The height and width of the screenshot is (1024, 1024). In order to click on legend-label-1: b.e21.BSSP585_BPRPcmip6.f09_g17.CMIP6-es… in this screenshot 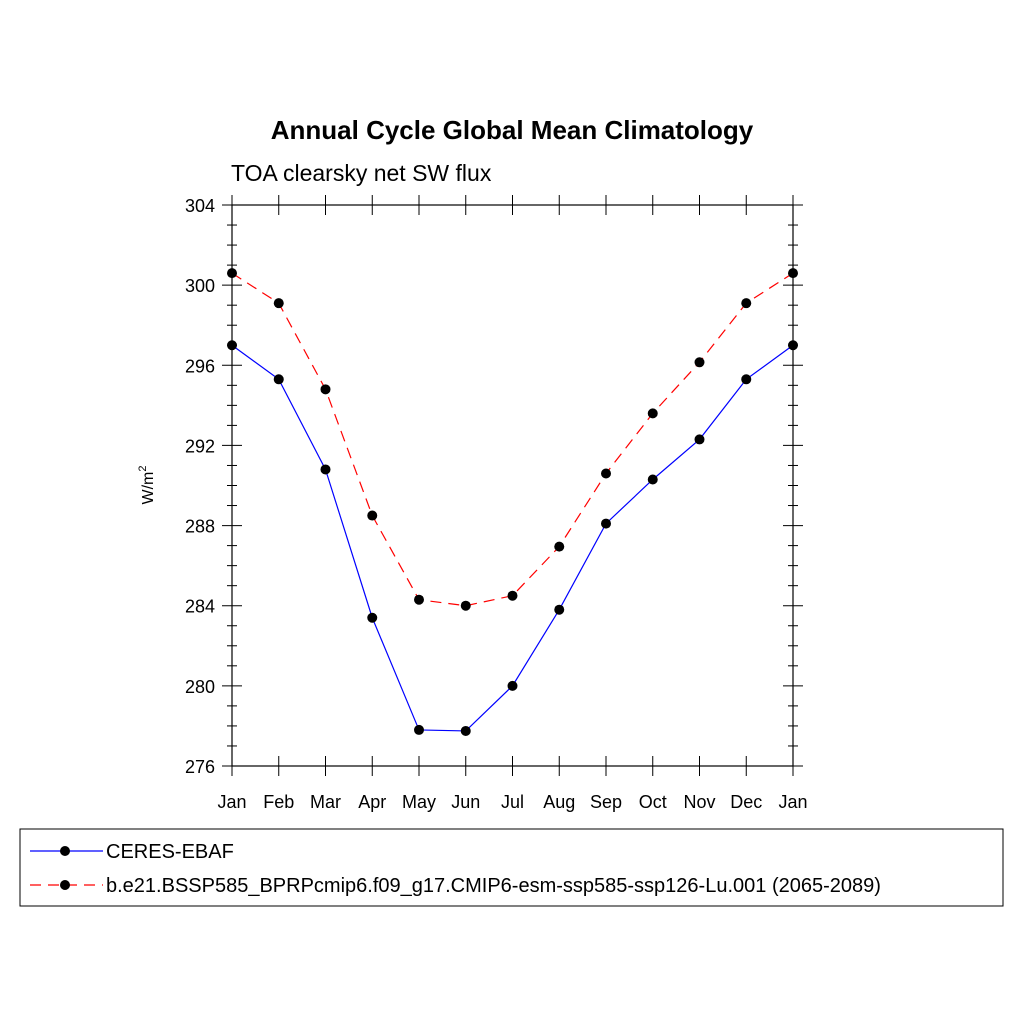, I will do `click(493, 886)`.